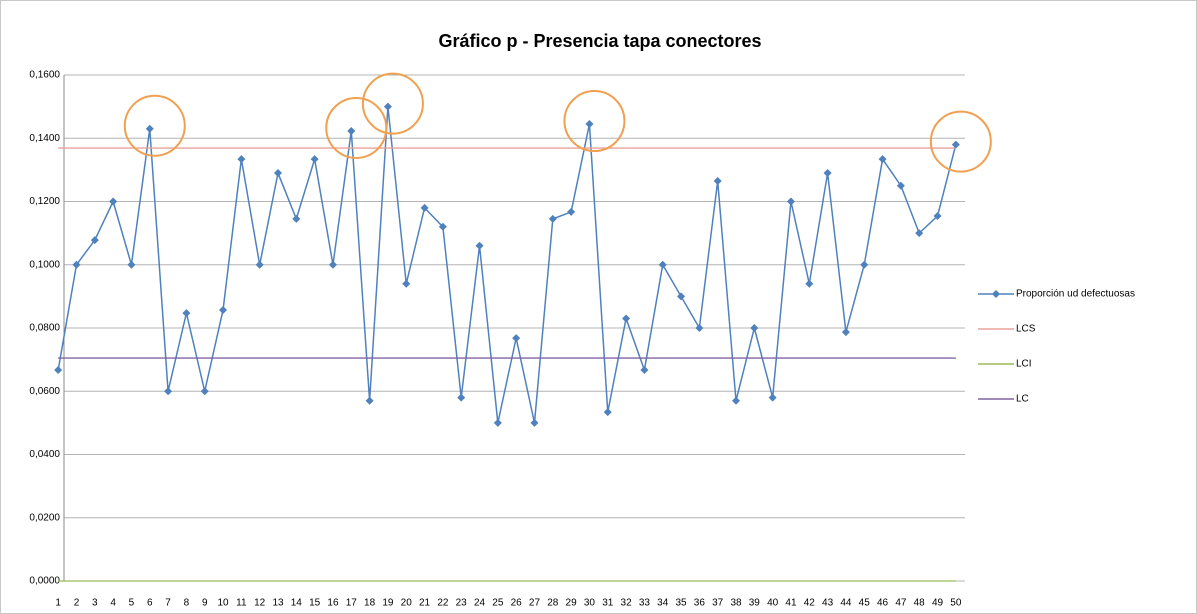 Image resolution: width=1197 pixels, height=614 pixels. I want to click on x-tick-label: 28, so click(553, 603).